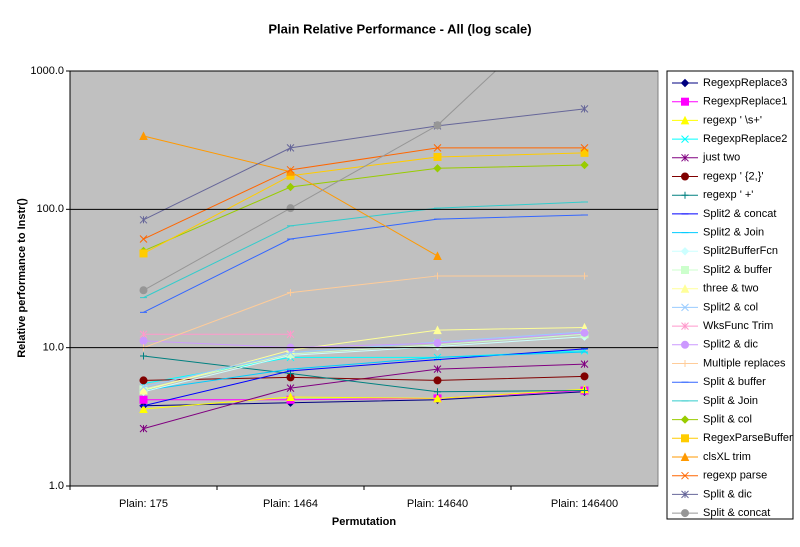 Image resolution: width=800 pixels, height=547 pixels. I want to click on y-tick-label: 1.0, so click(56, 486).